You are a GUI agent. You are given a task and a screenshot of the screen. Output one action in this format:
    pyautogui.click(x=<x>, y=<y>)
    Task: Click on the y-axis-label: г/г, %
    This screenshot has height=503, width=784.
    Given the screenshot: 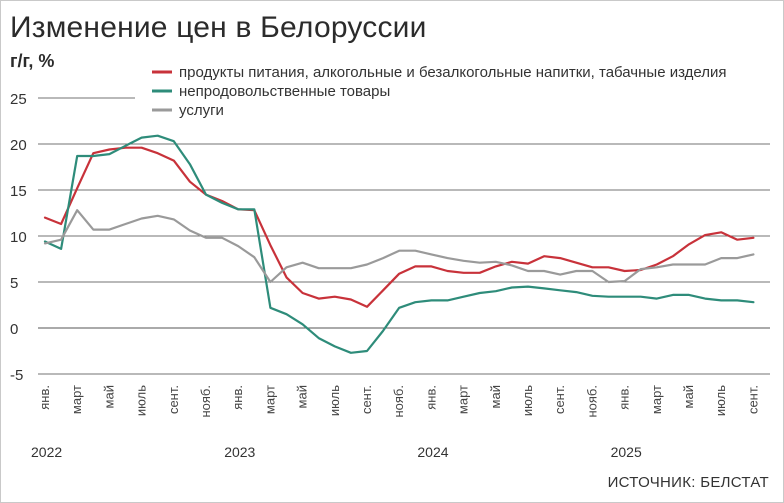 What is the action you would take?
    pyautogui.click(x=32, y=61)
    